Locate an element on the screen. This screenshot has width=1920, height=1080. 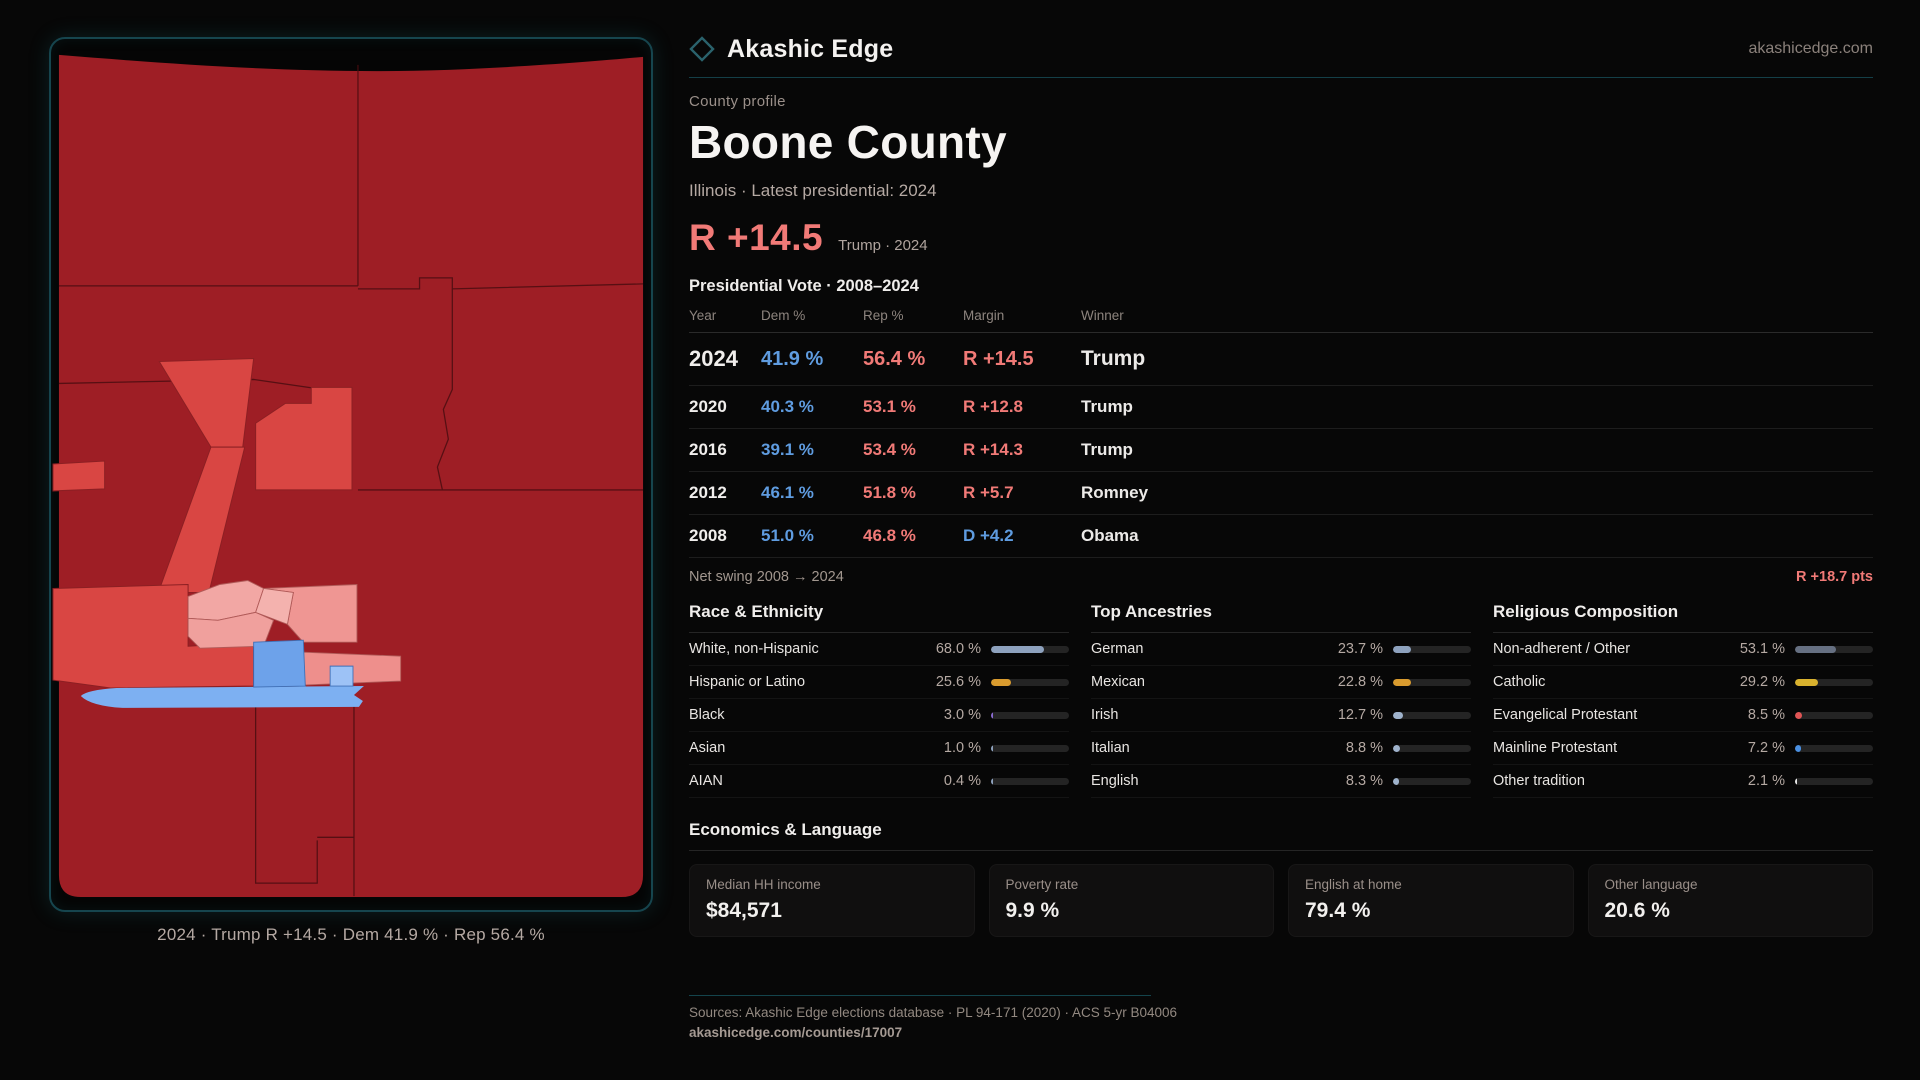
demo-value: 23.7 % is located at coordinates (1360, 649).